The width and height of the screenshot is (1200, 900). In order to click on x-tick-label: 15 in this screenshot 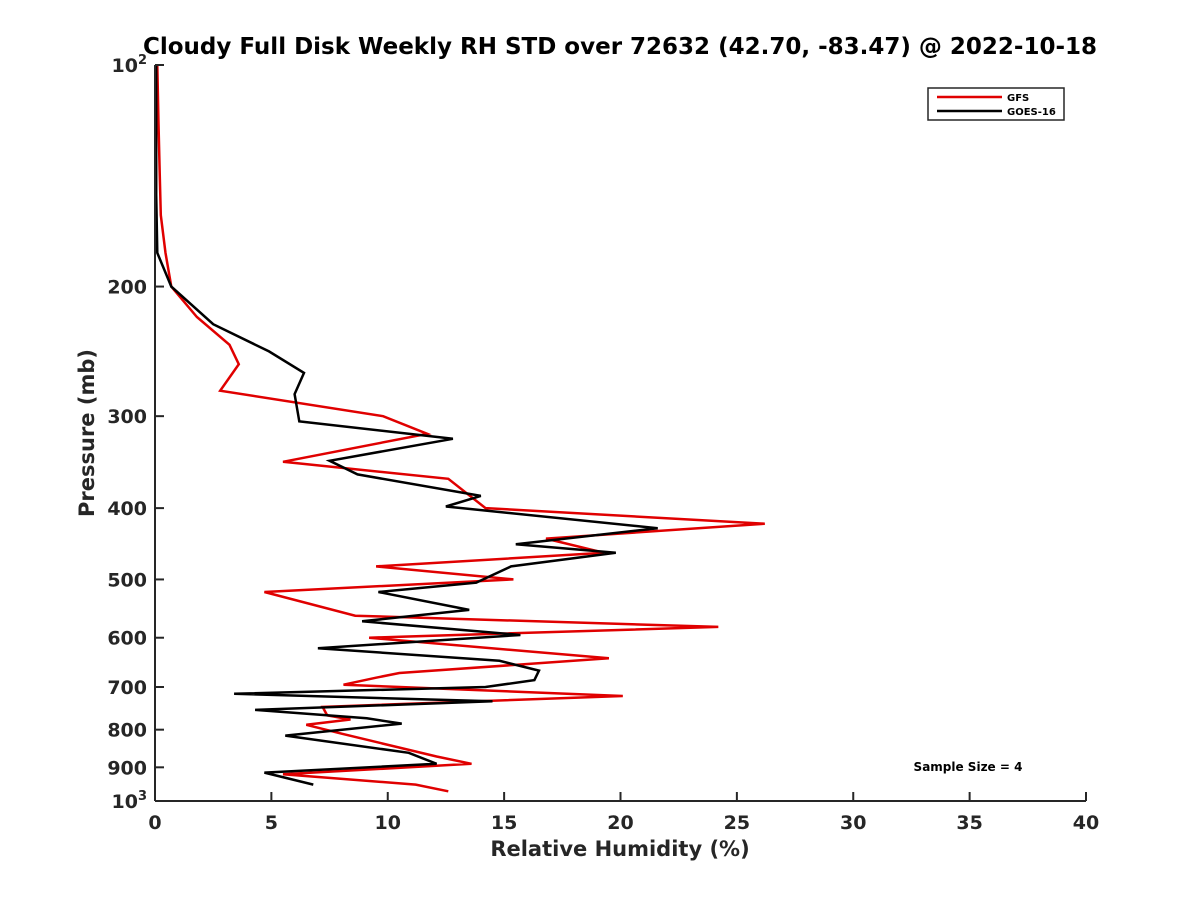, I will do `click(504, 823)`.